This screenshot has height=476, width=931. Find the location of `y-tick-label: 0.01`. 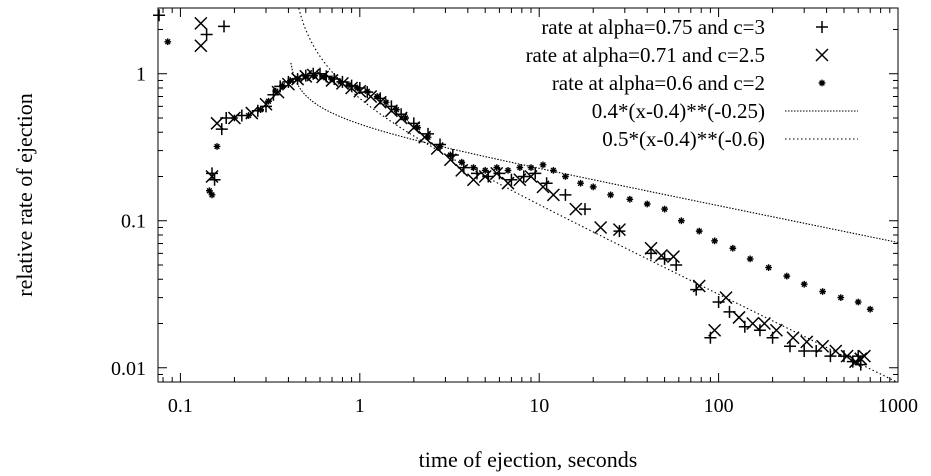

y-tick-label: 0.01 is located at coordinates (128, 369).